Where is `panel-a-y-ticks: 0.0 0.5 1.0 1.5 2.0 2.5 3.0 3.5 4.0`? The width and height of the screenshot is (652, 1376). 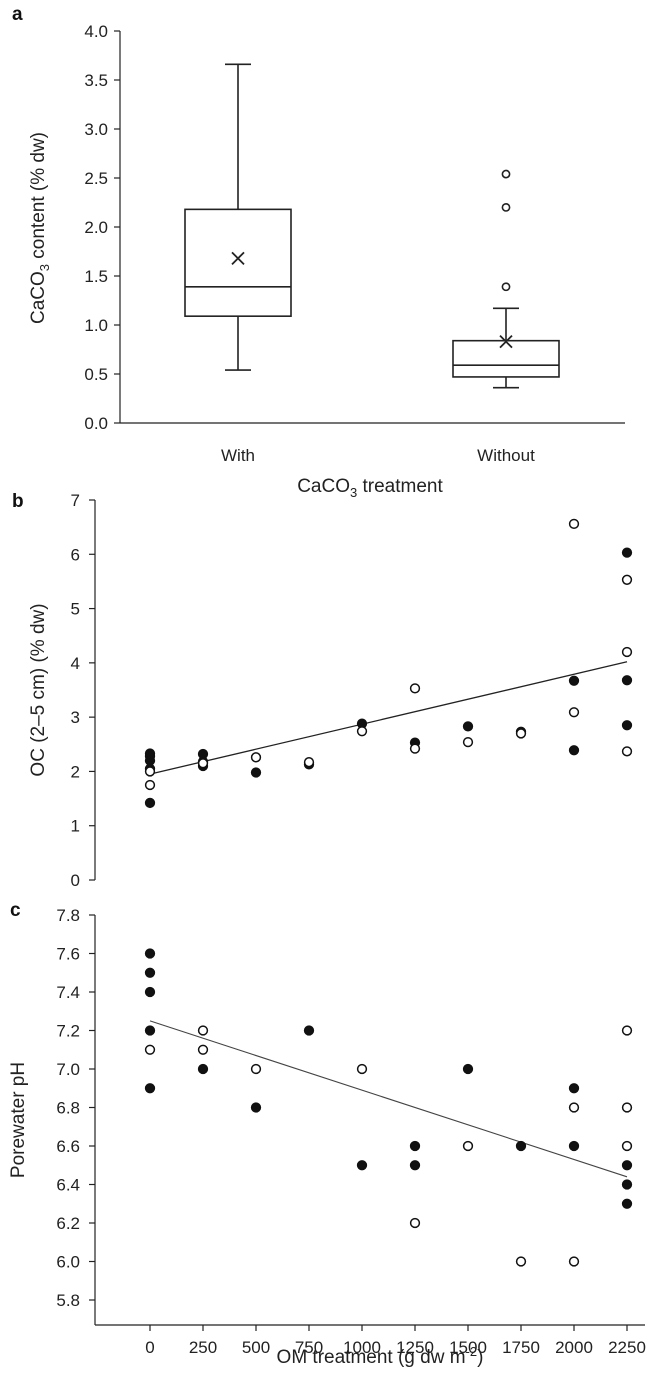 panel-a-y-ticks: 0.0 0.5 1.0 1.5 2.0 2.5 3.0 3.5 4.0 is located at coordinates (102, 227).